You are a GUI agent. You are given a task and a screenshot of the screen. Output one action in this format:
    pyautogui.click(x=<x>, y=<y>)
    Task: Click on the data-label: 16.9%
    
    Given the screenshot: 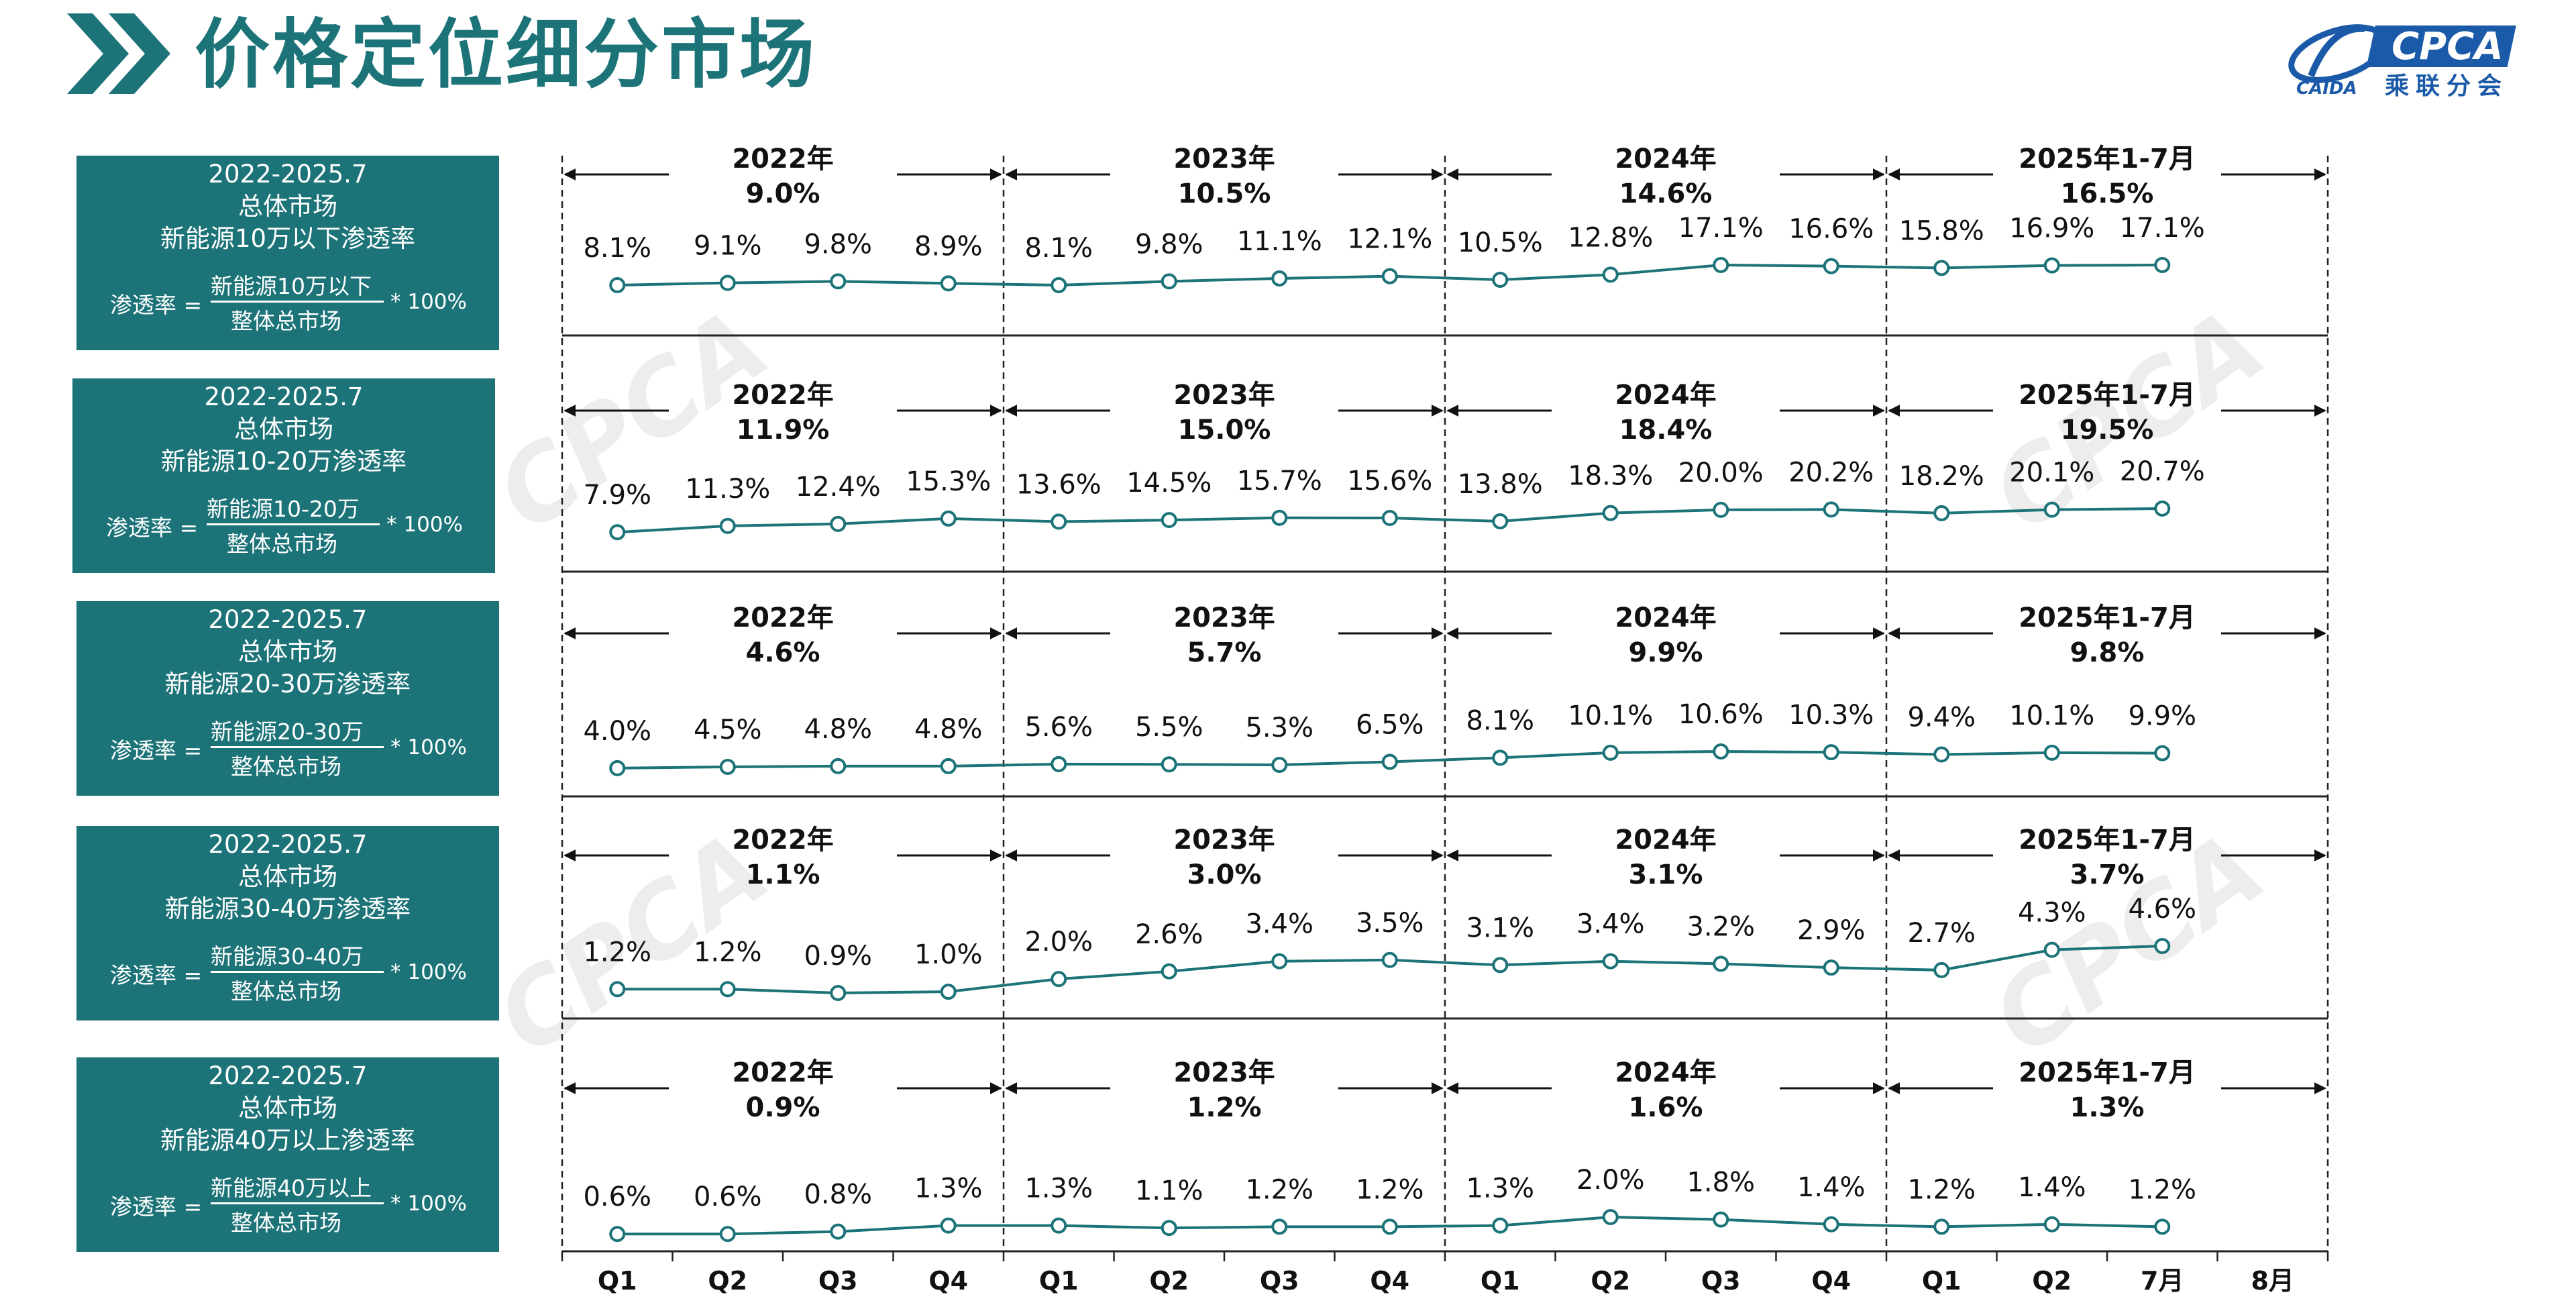 What is the action you would take?
    pyautogui.click(x=2051, y=228)
    